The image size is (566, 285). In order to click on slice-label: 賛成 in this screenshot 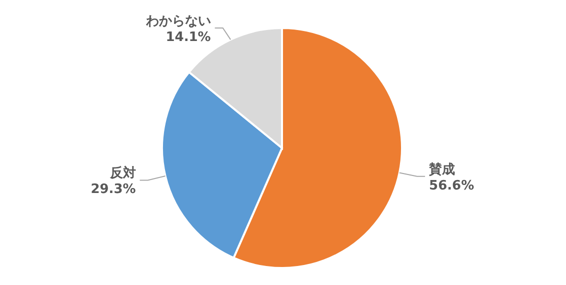, I will do `click(442, 169)`.